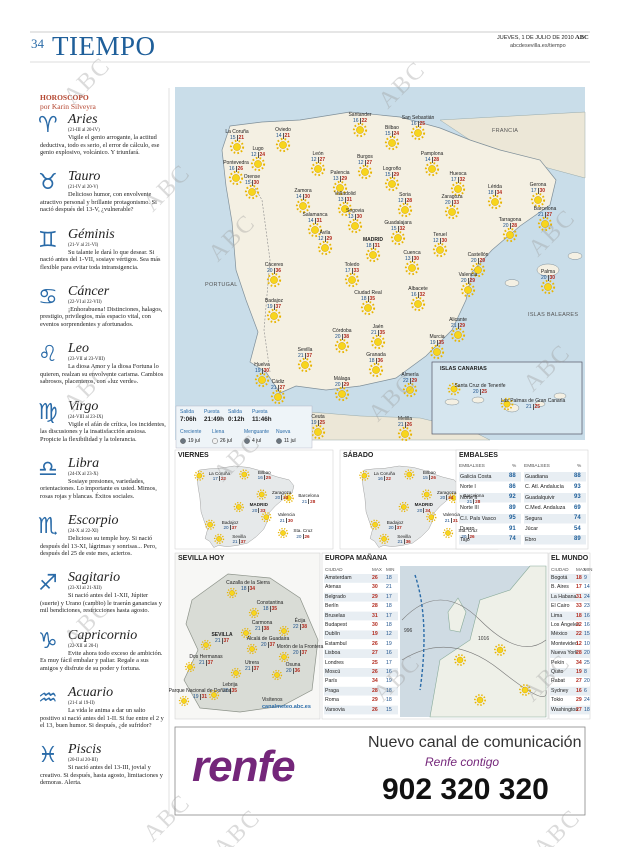 The width and height of the screenshot is (620, 847). I want to click on max-temp: 17, so click(579, 587).